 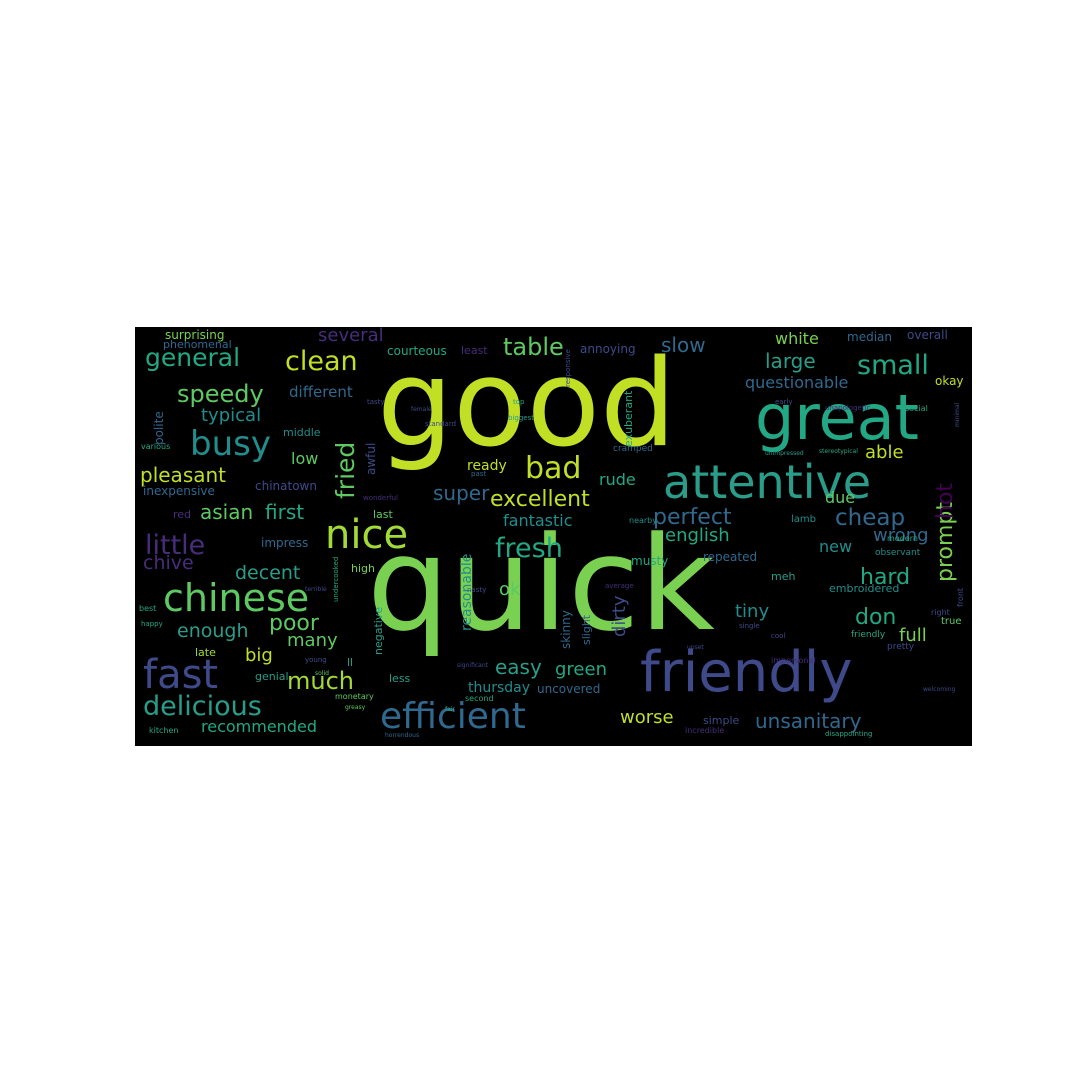 I want to click on word-easy: easy, so click(x=518, y=667).